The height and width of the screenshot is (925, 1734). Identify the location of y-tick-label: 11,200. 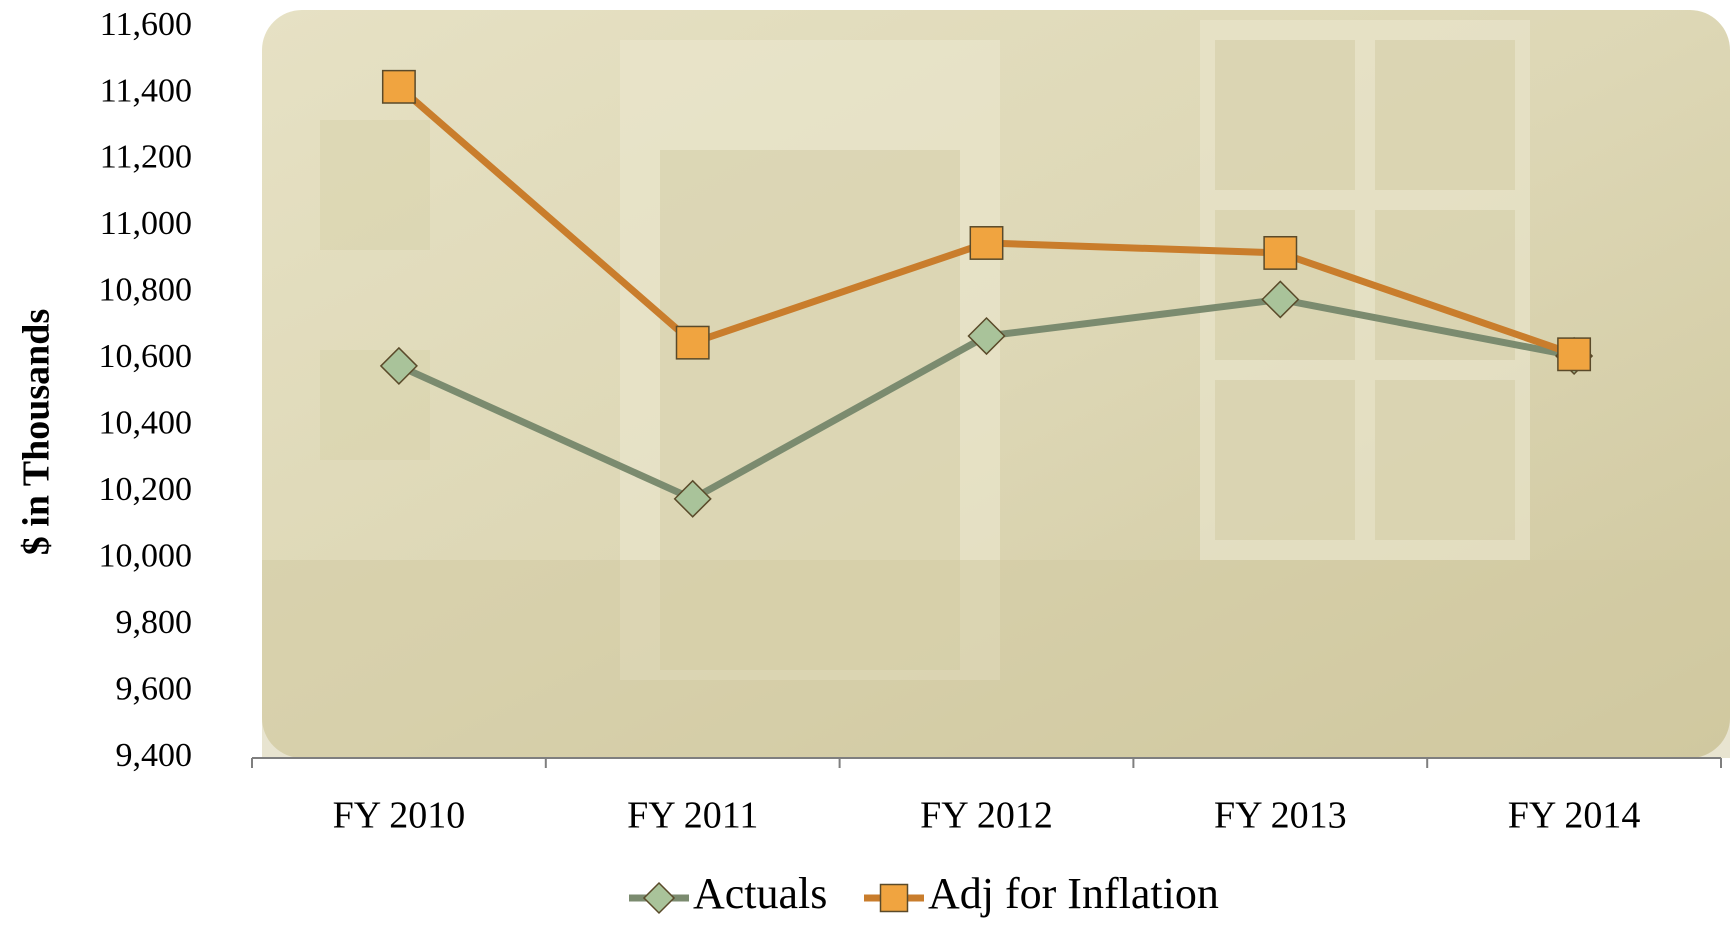
(146, 157).